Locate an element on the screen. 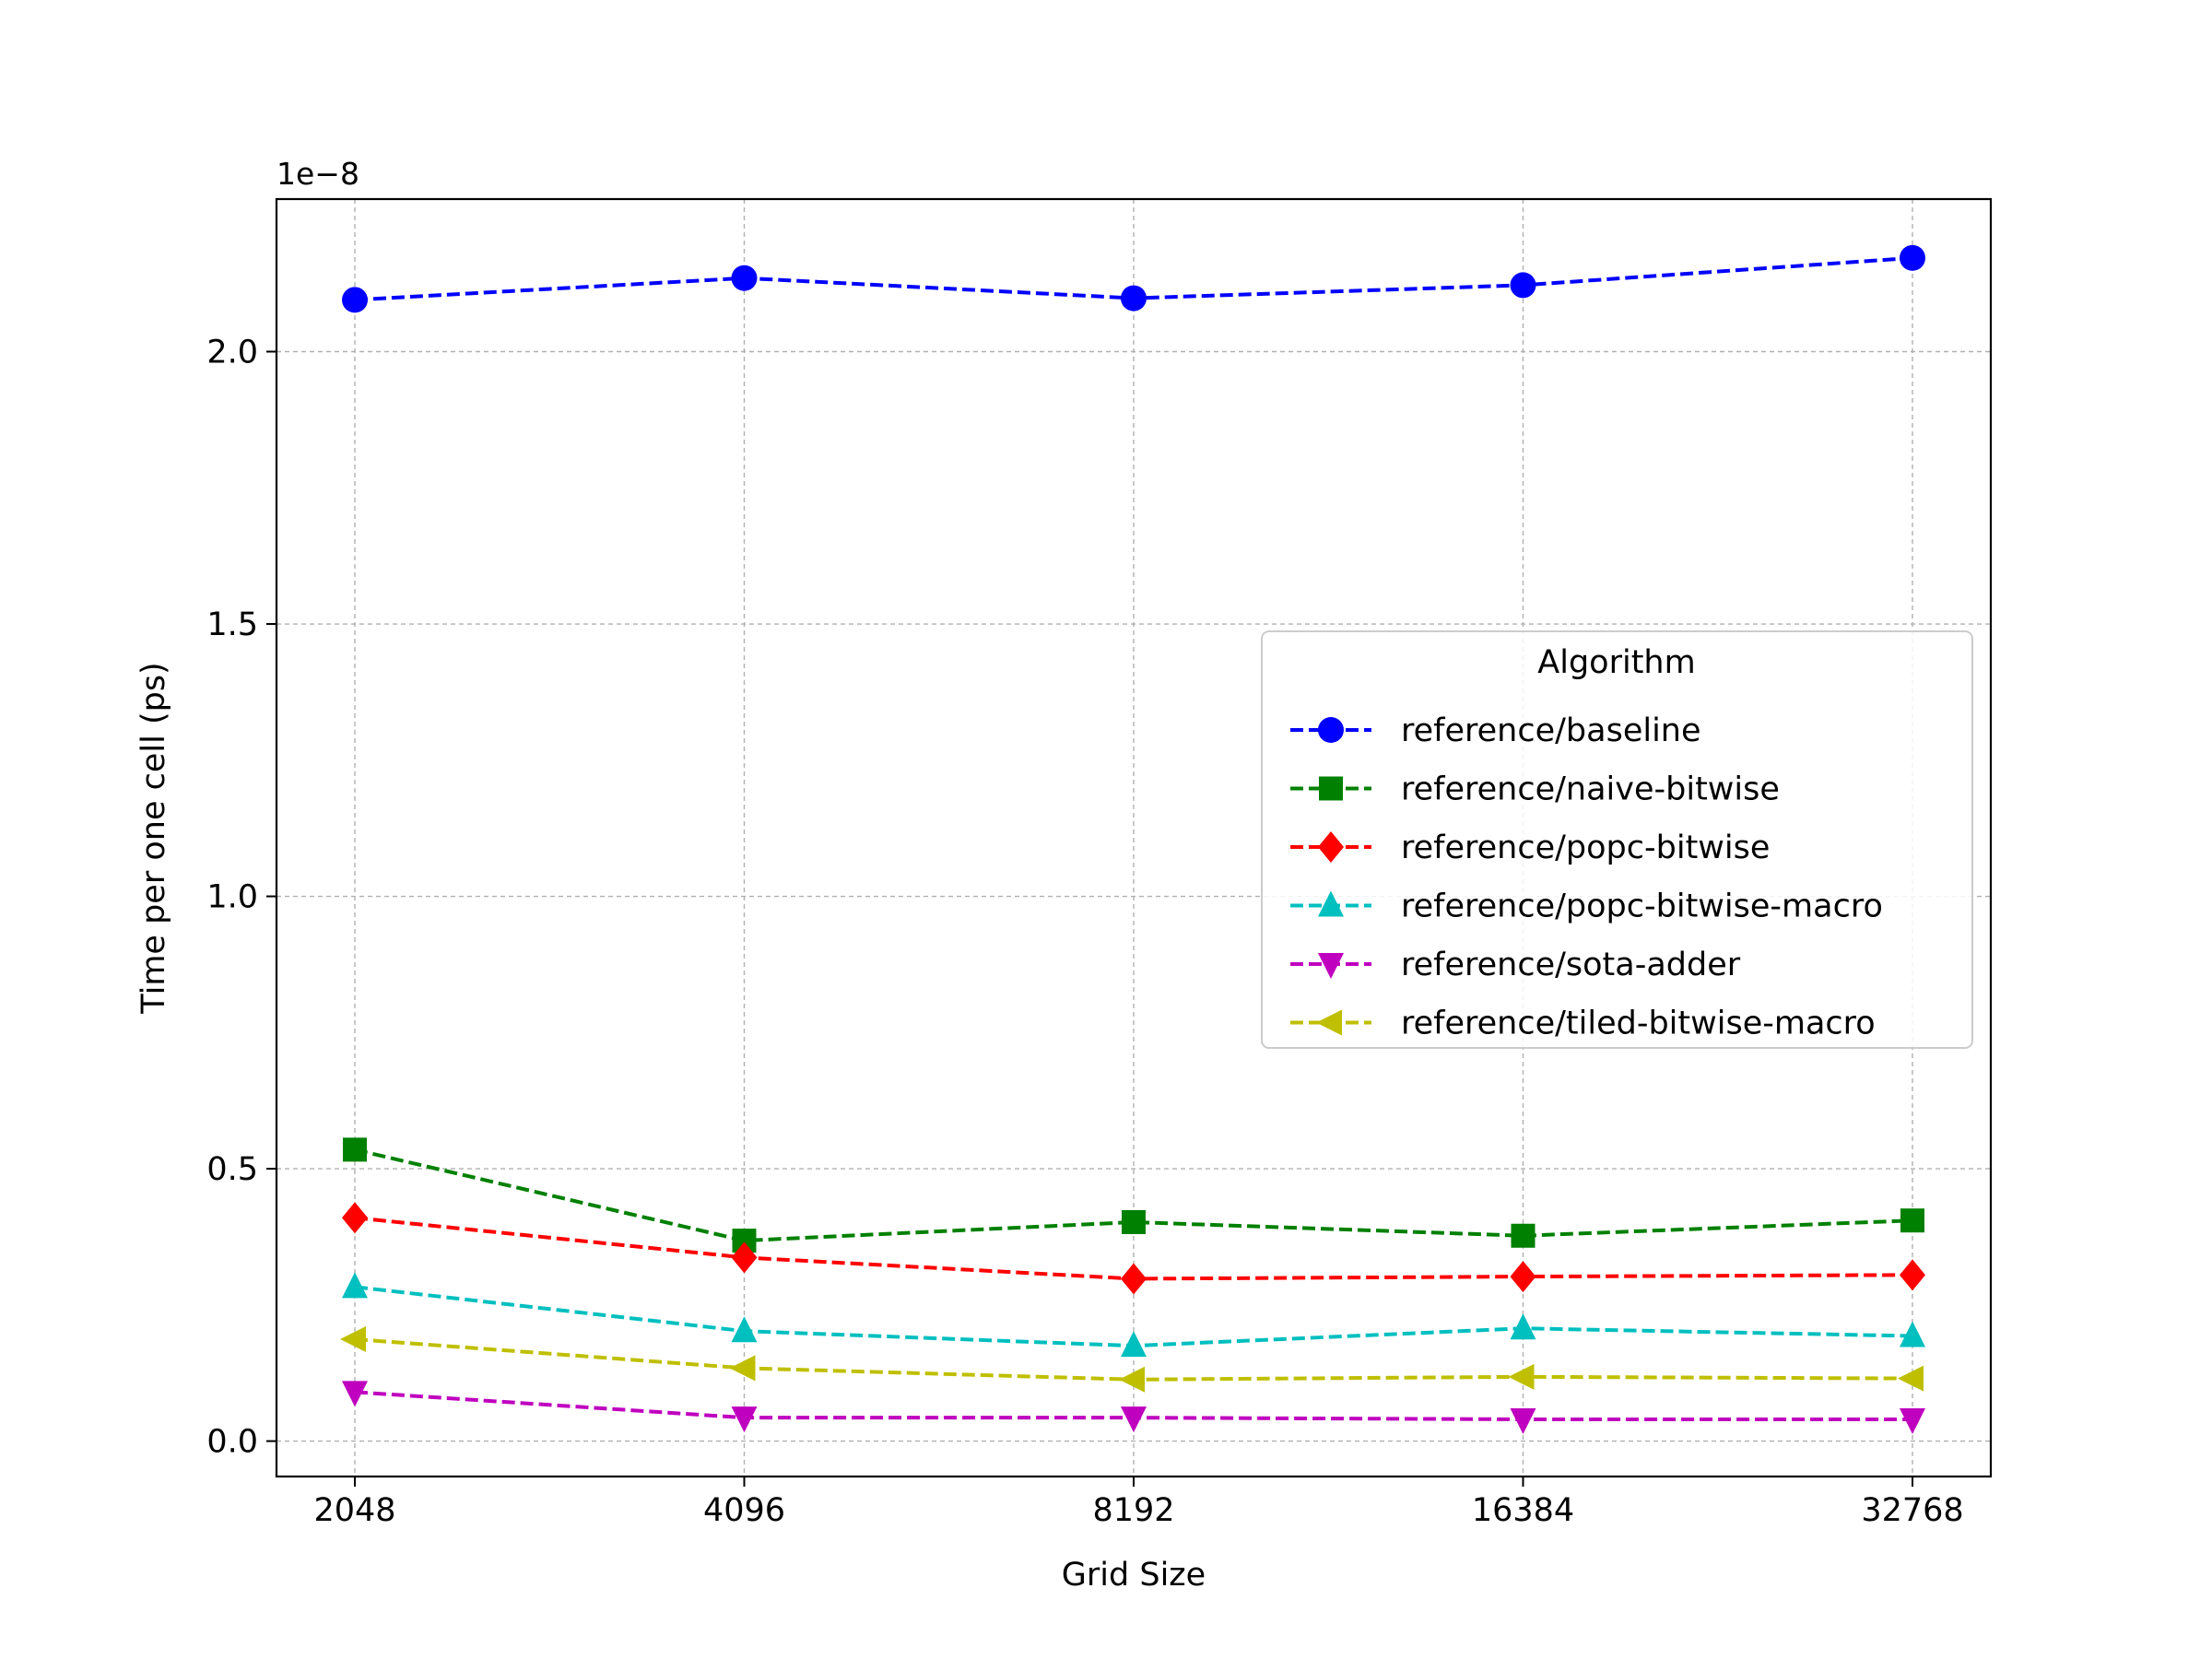  x-tick-label: 2048 is located at coordinates (354, 1510).